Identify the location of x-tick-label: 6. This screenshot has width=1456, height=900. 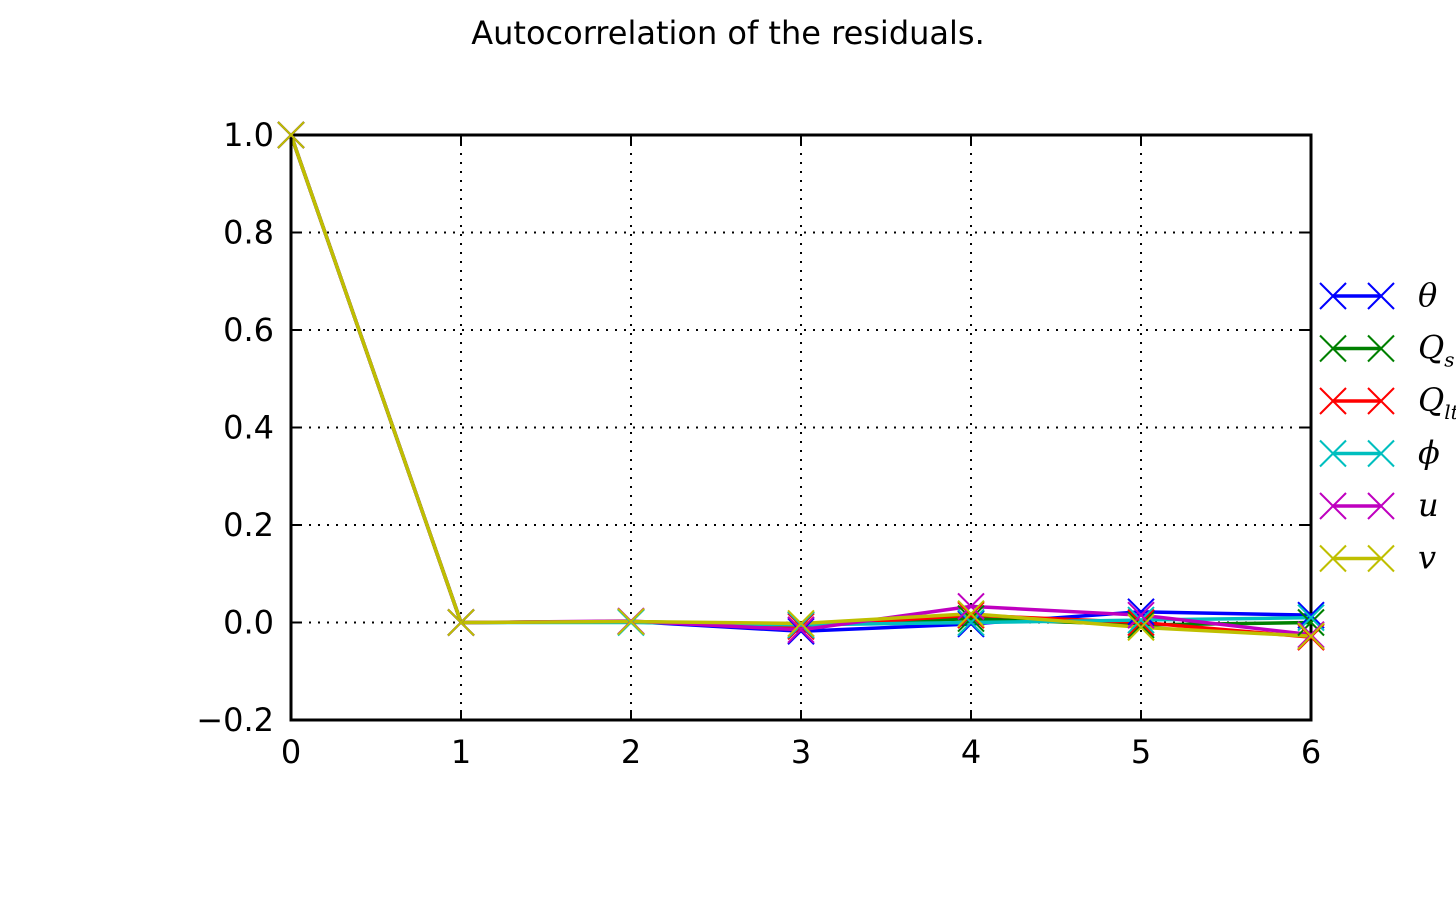
(1311, 752).